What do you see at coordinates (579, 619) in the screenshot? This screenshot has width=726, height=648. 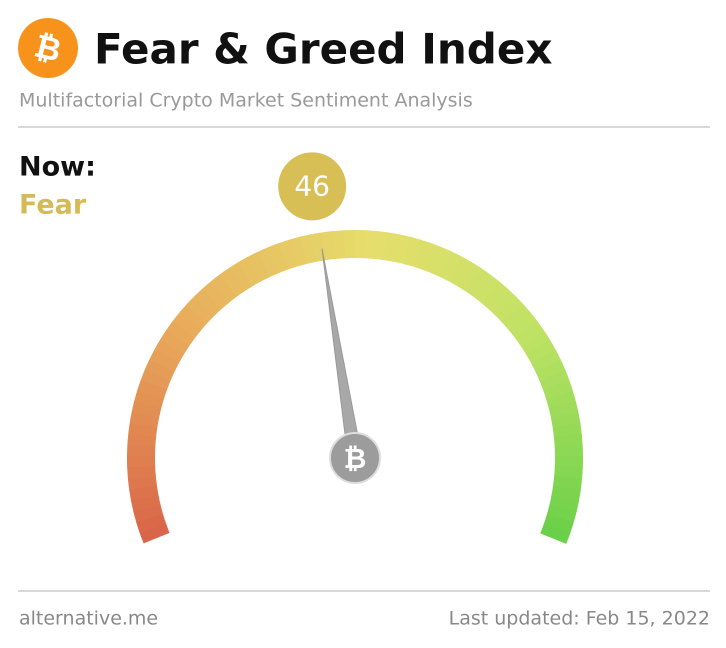 I see `last-updated: Last updated: Feb 15, 2022` at bounding box center [579, 619].